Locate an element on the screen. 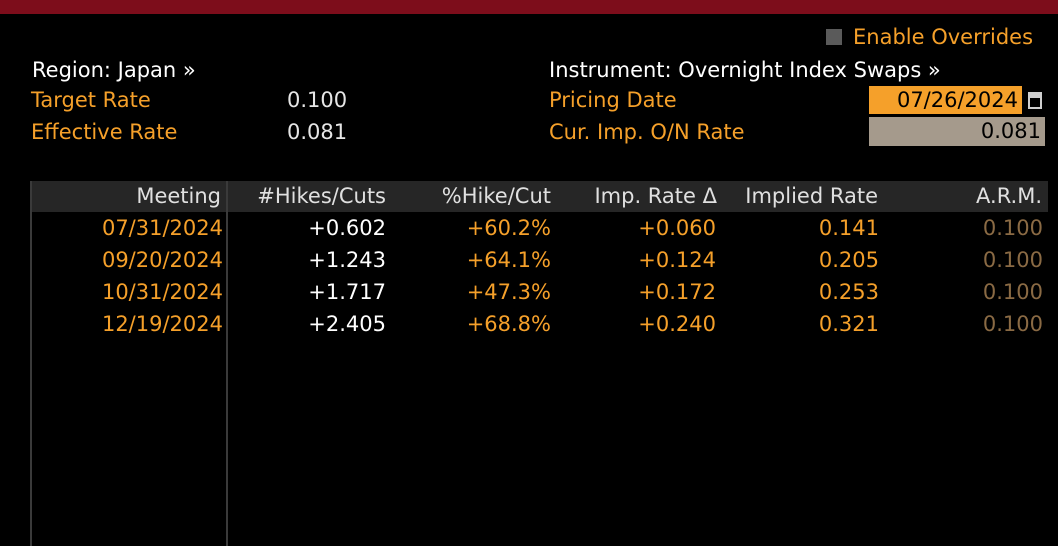 Image resolution: width=1058 pixels, height=546 pixels. col-header-arm: A.R.M. is located at coordinates (1009, 196).